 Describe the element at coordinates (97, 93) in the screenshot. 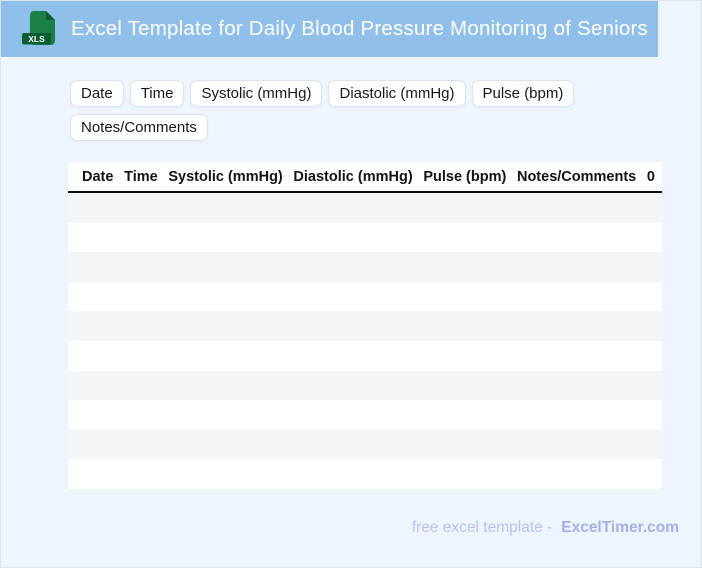

I see `column-chip: Date` at that location.